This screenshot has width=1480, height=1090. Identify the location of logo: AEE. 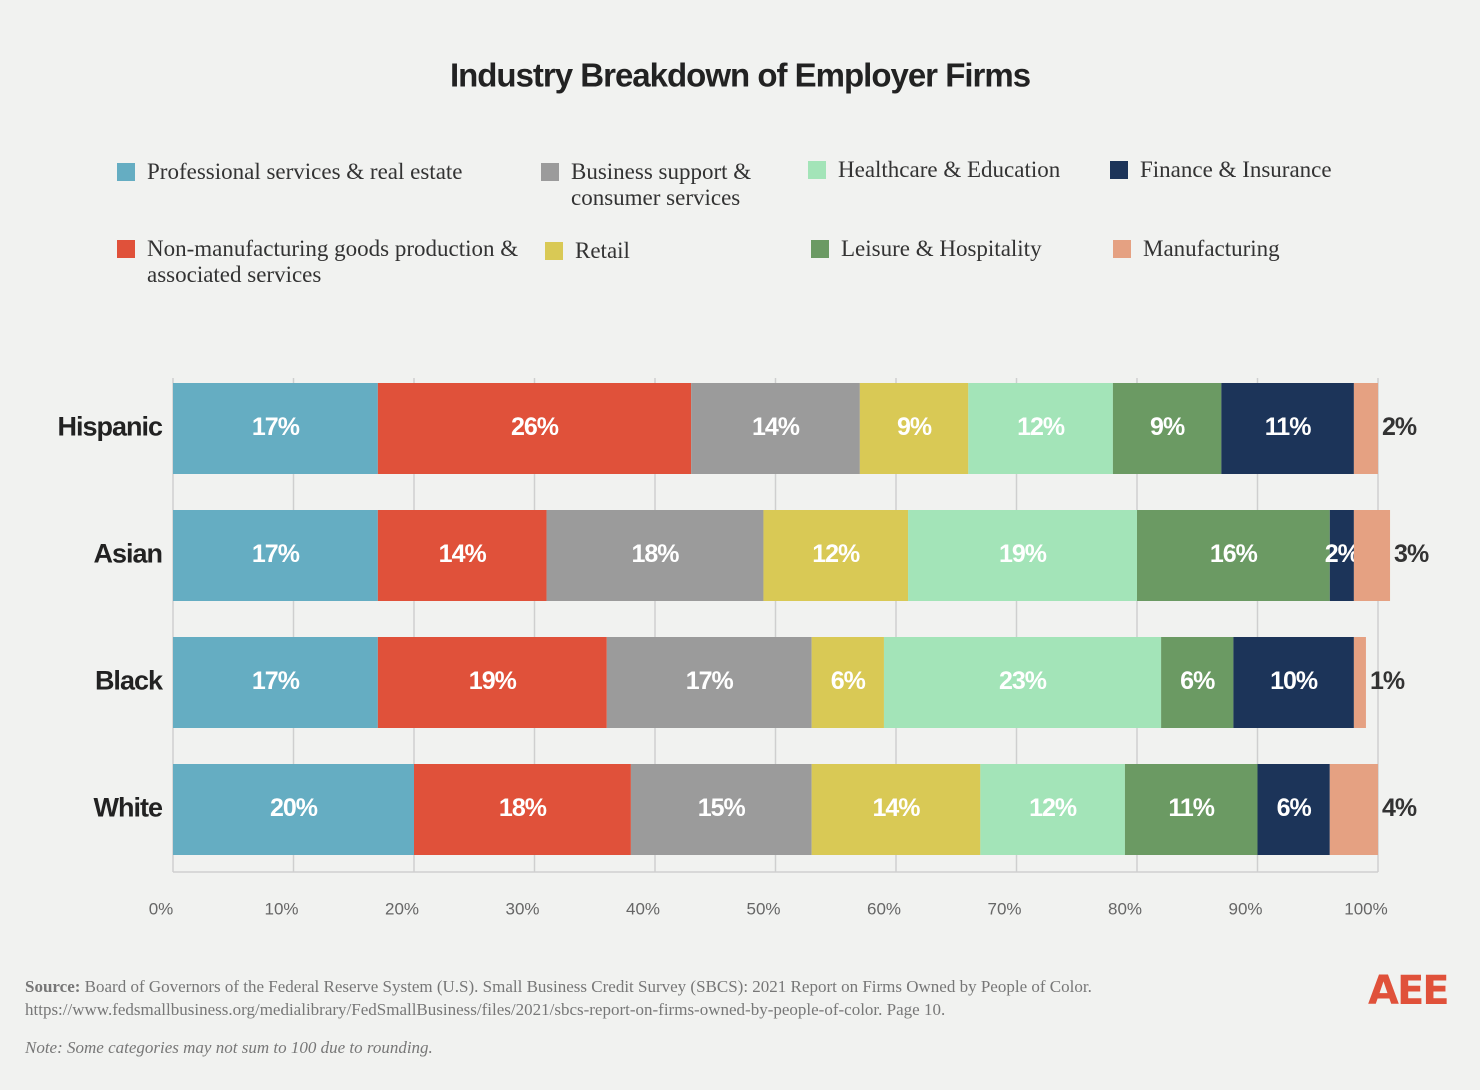
(1409, 991).